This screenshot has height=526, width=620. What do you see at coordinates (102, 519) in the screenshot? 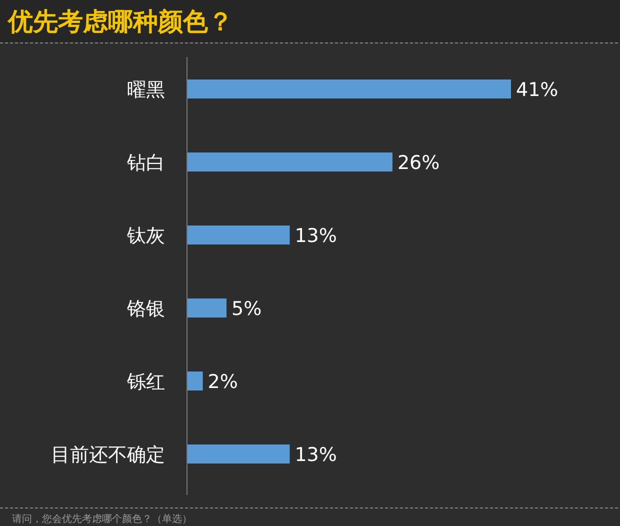
I see `text: 请问，您会优先考虑哪个颜色？（单选）` at bounding box center [102, 519].